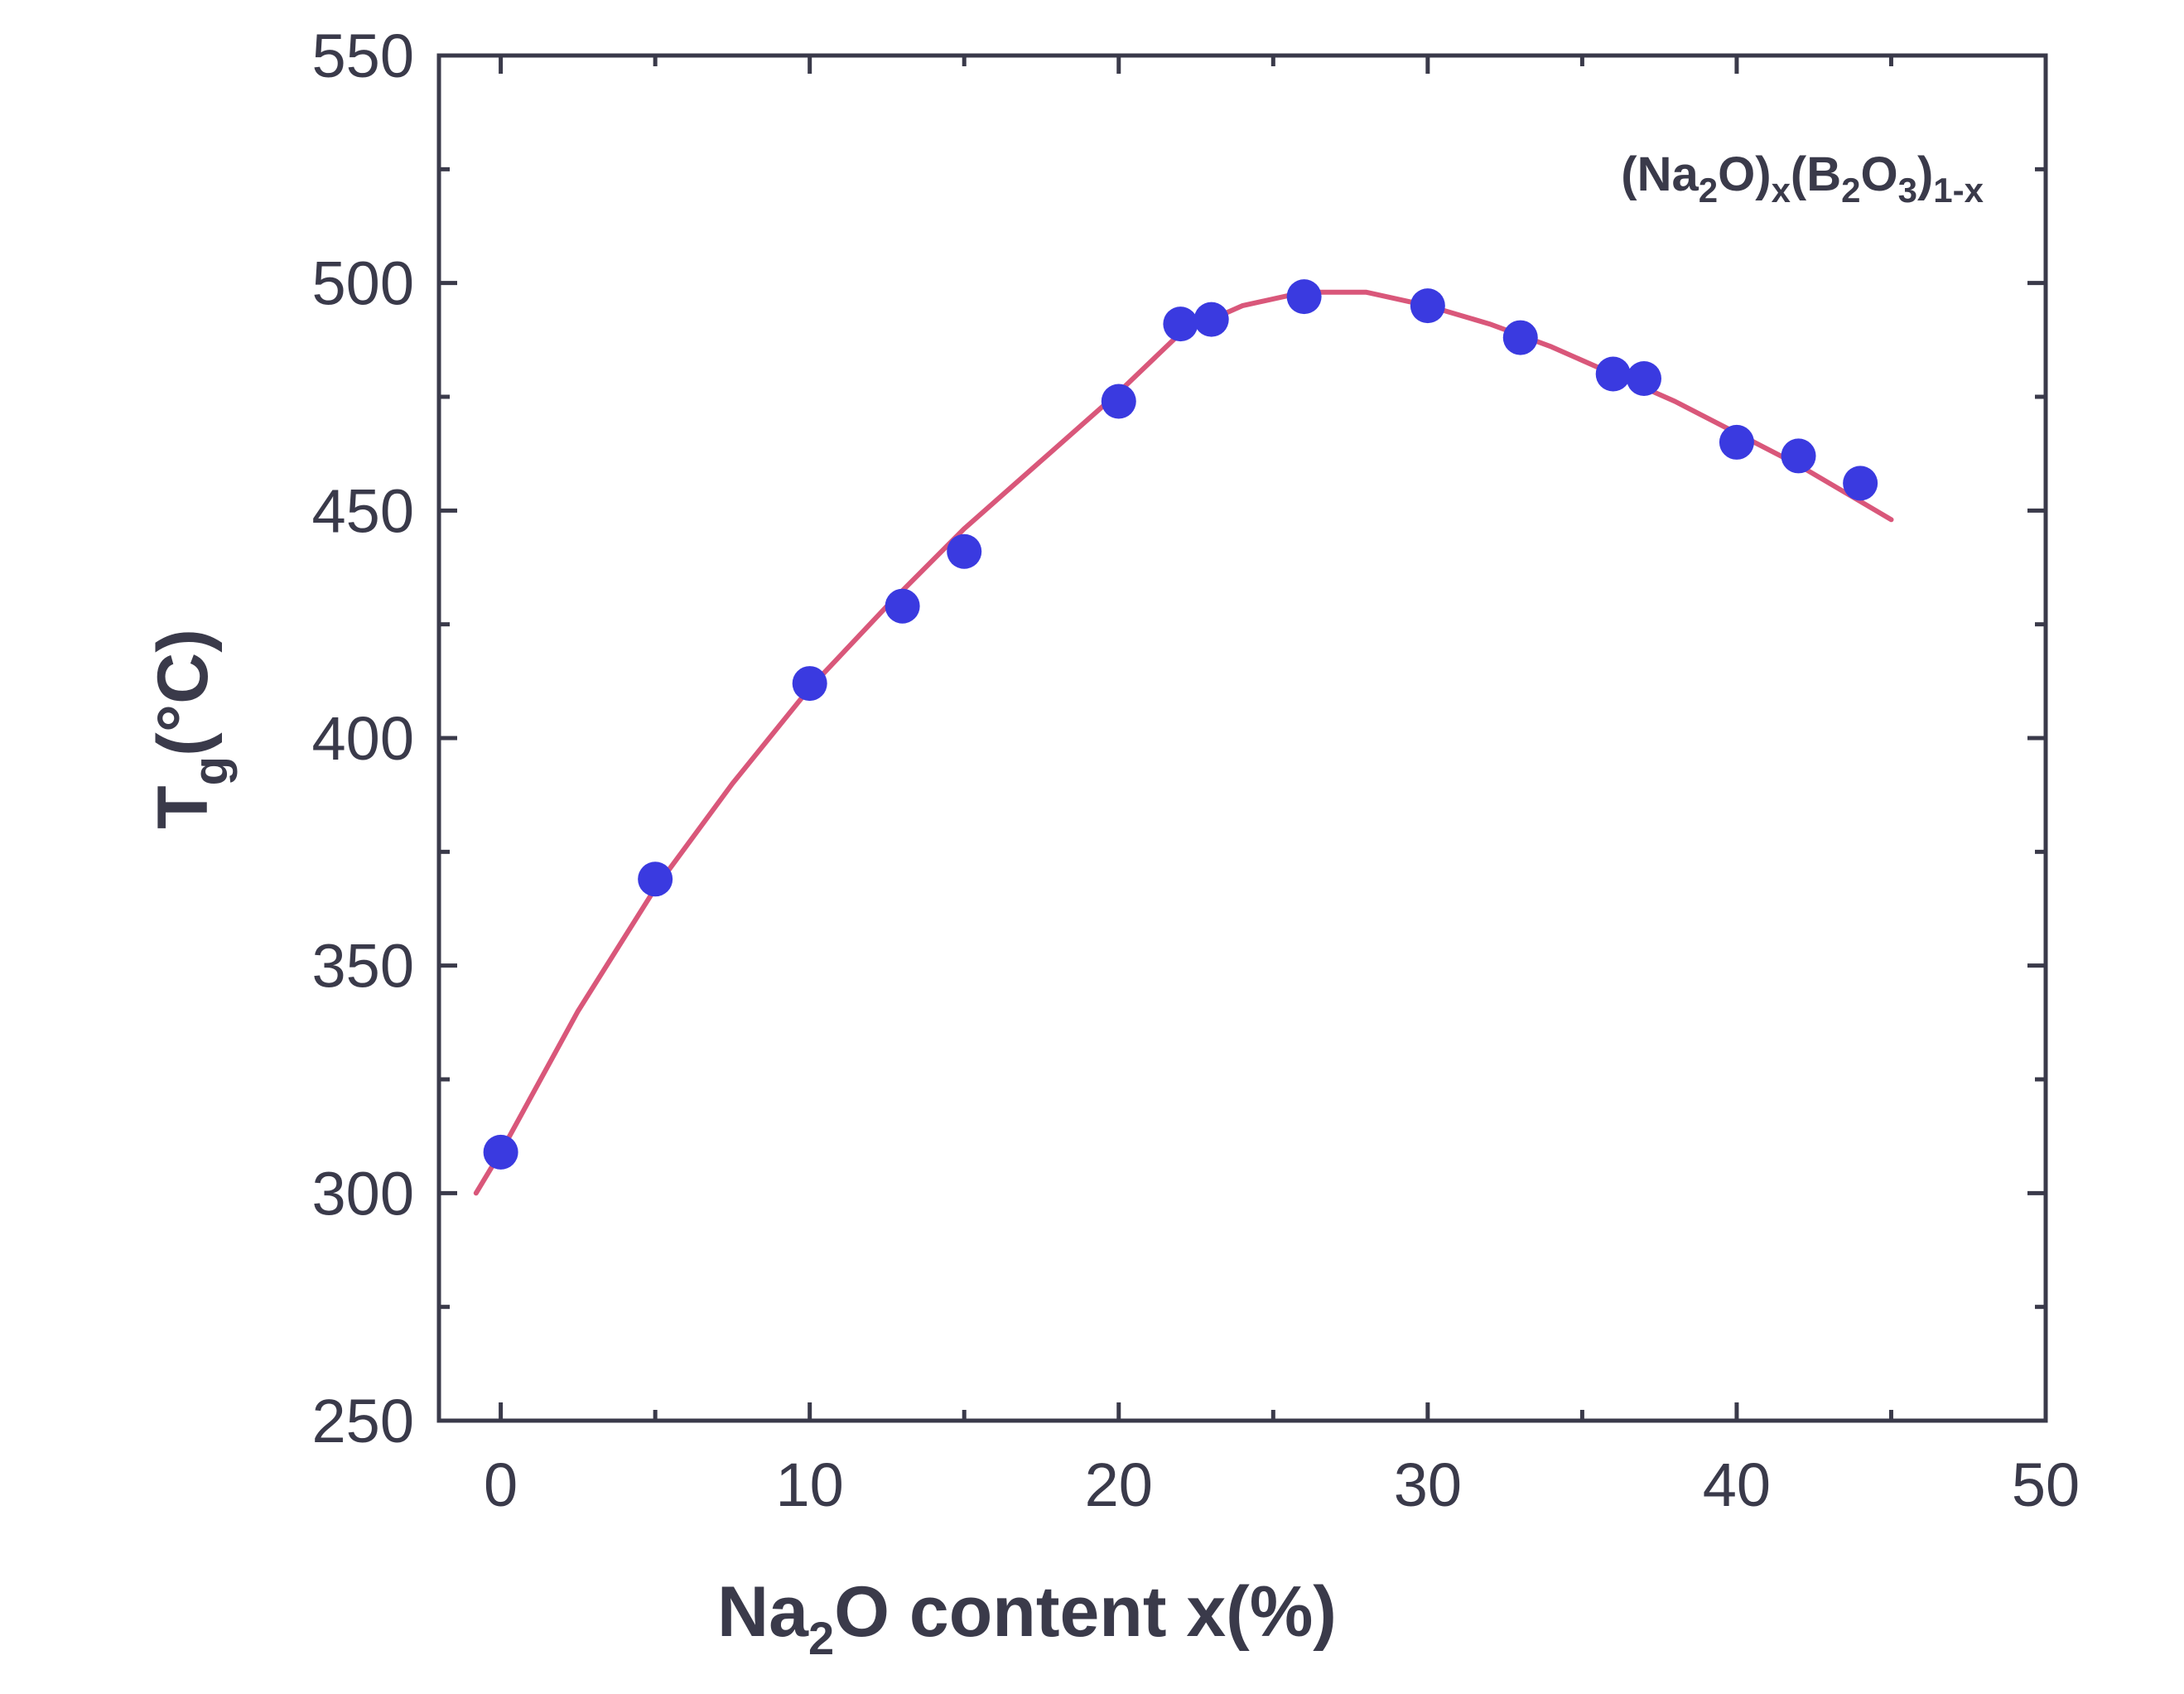 The width and height of the screenshot is (2184, 1694). I want to click on annotation-p4: O, so click(1878, 174).